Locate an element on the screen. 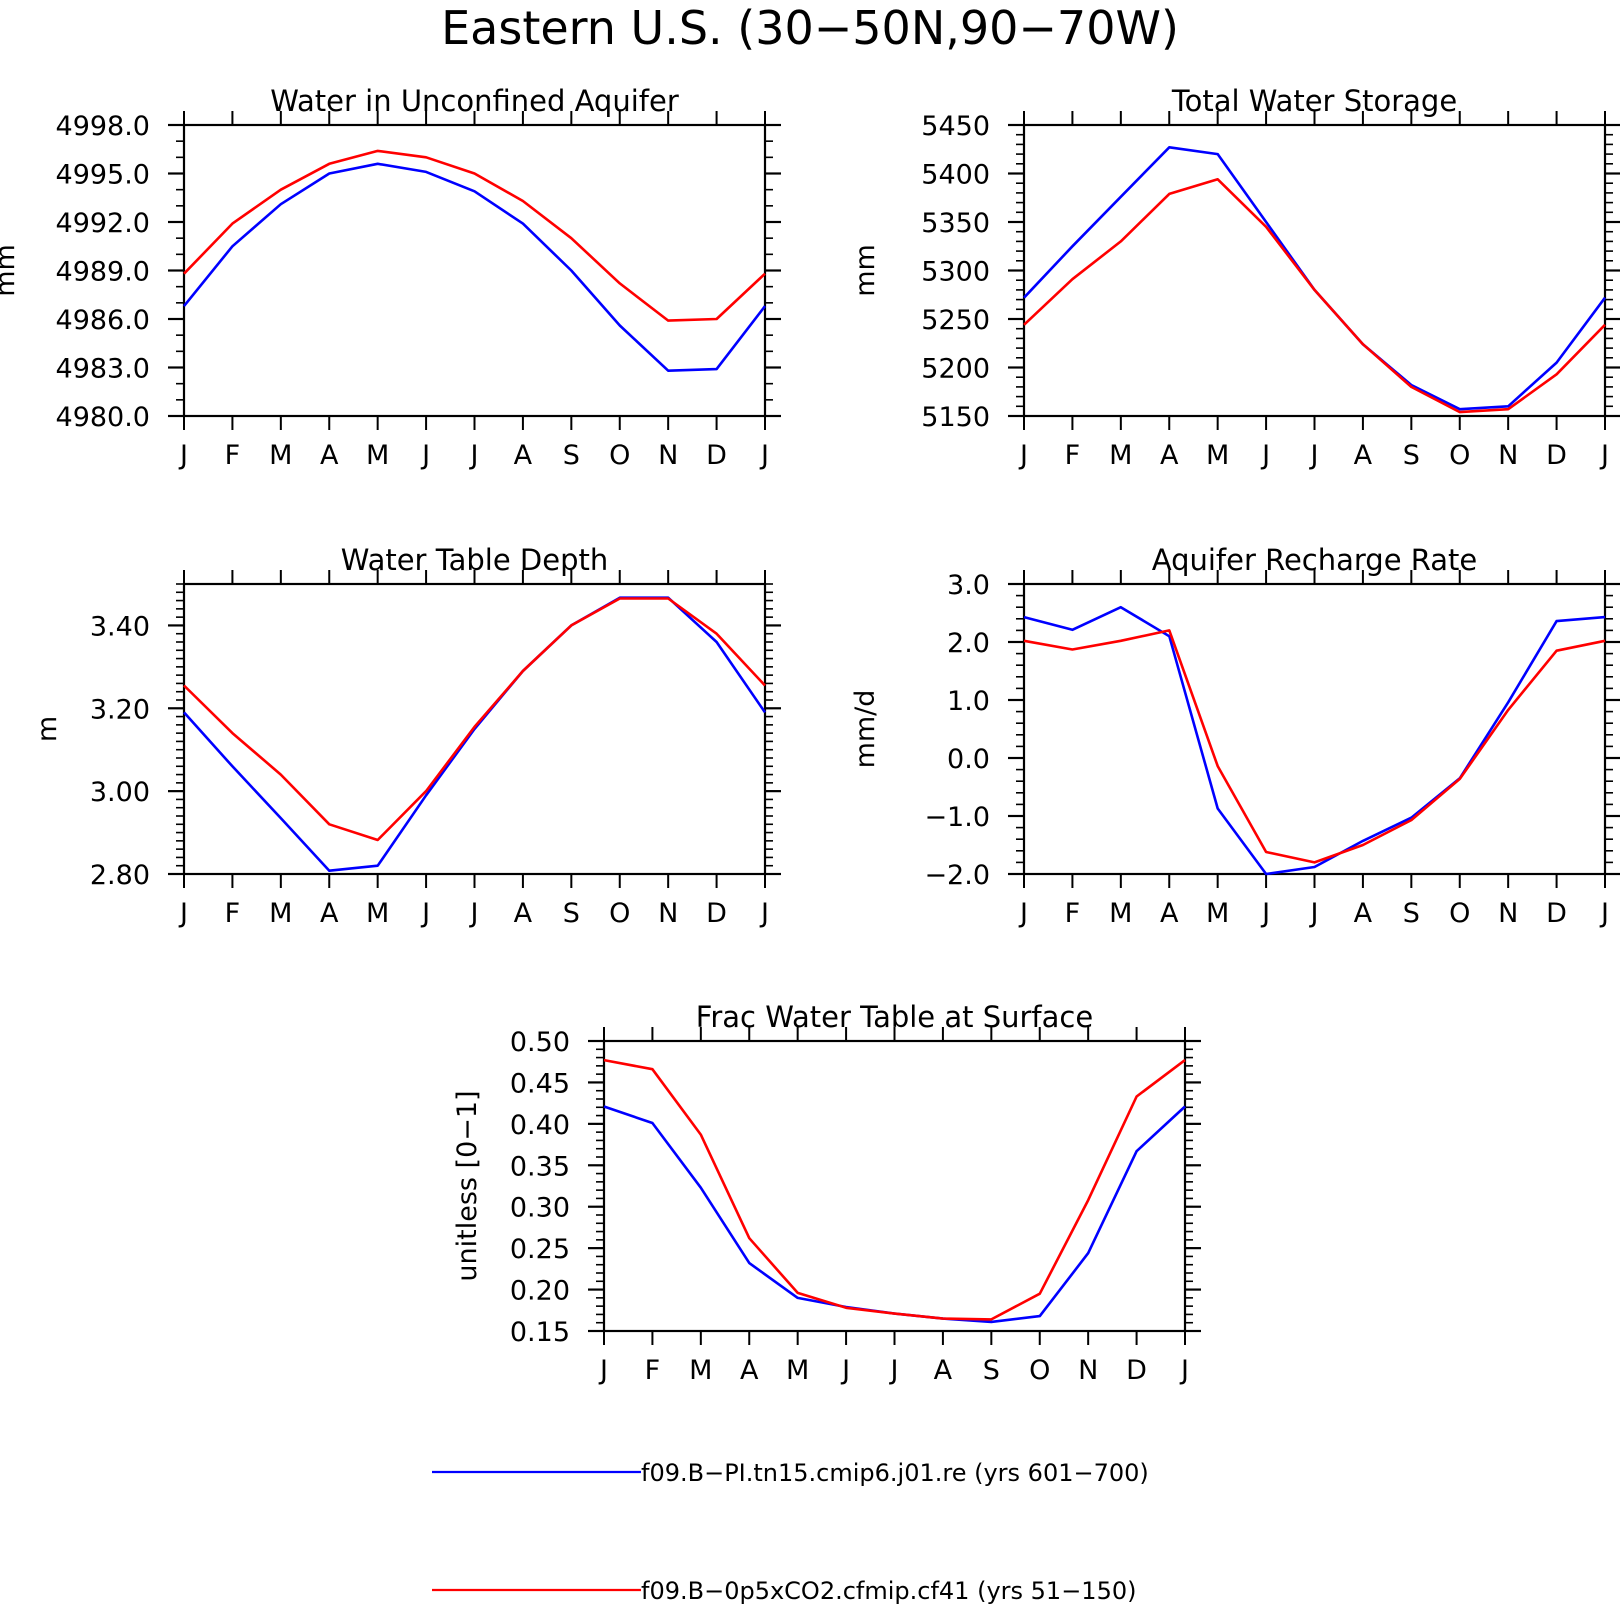  y-tick-label: 5250 is located at coordinates (955, 320).